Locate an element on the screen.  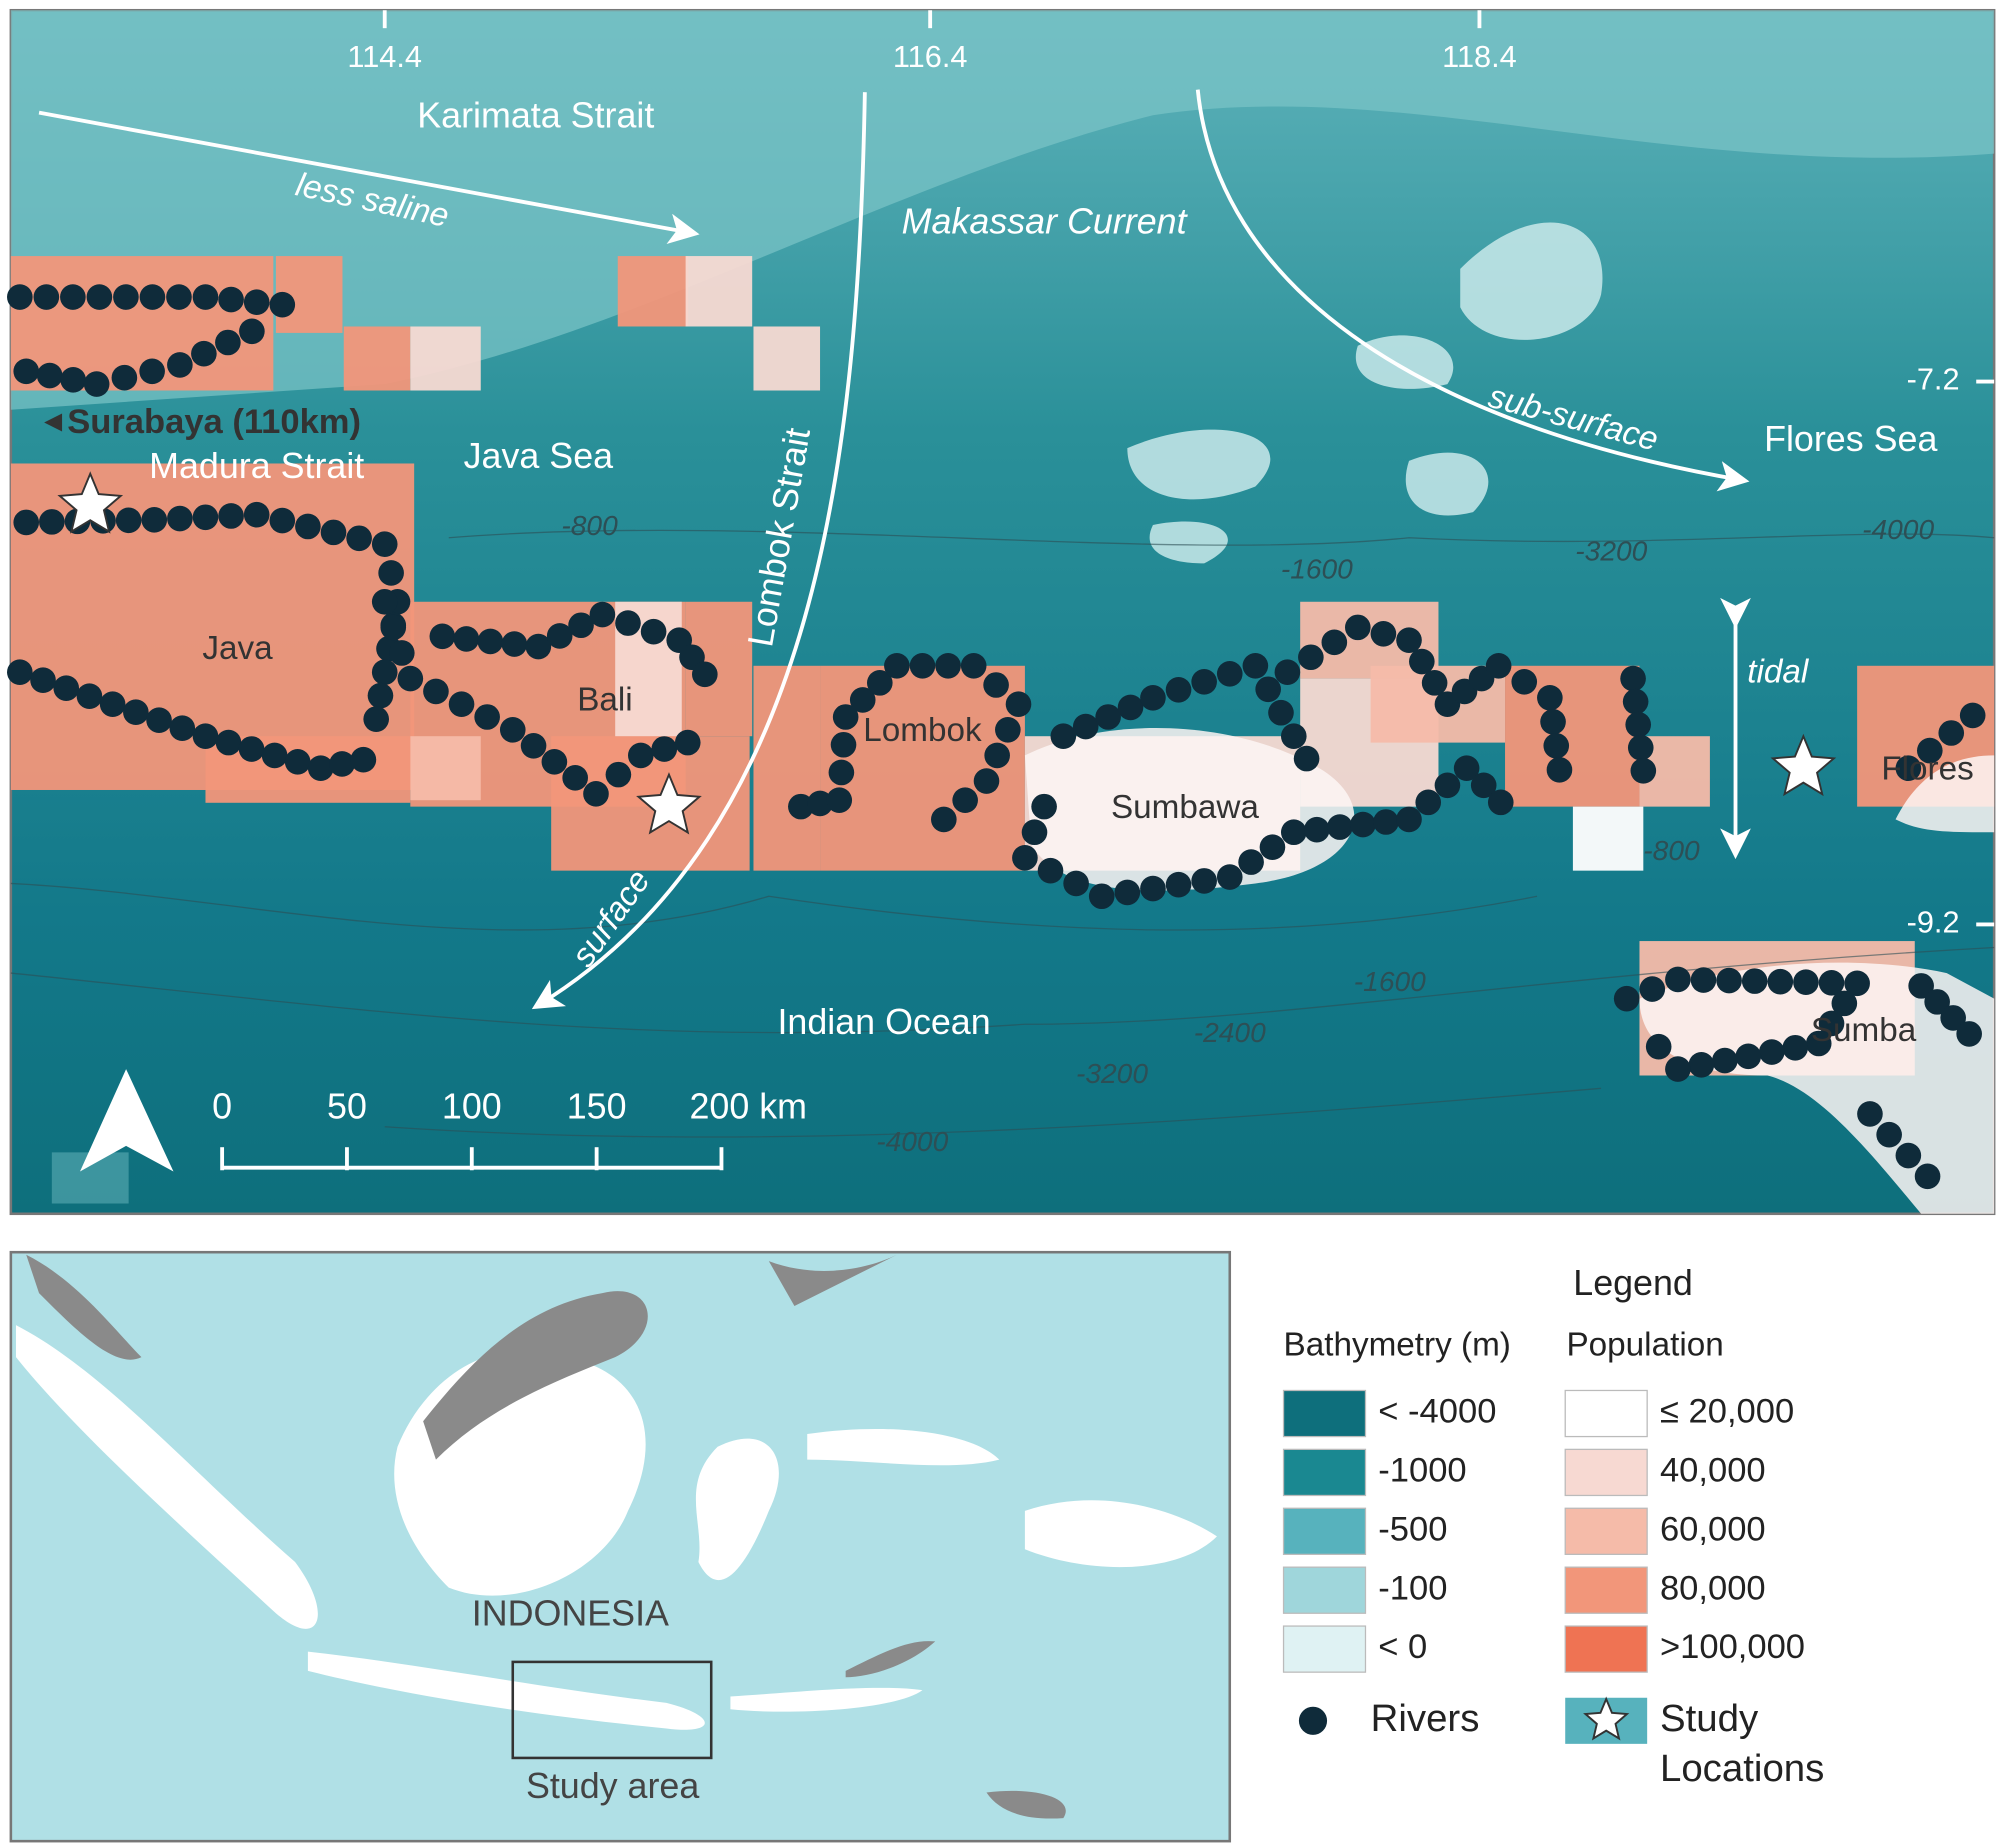
contour-label: -3200 is located at coordinates (1611, 551).